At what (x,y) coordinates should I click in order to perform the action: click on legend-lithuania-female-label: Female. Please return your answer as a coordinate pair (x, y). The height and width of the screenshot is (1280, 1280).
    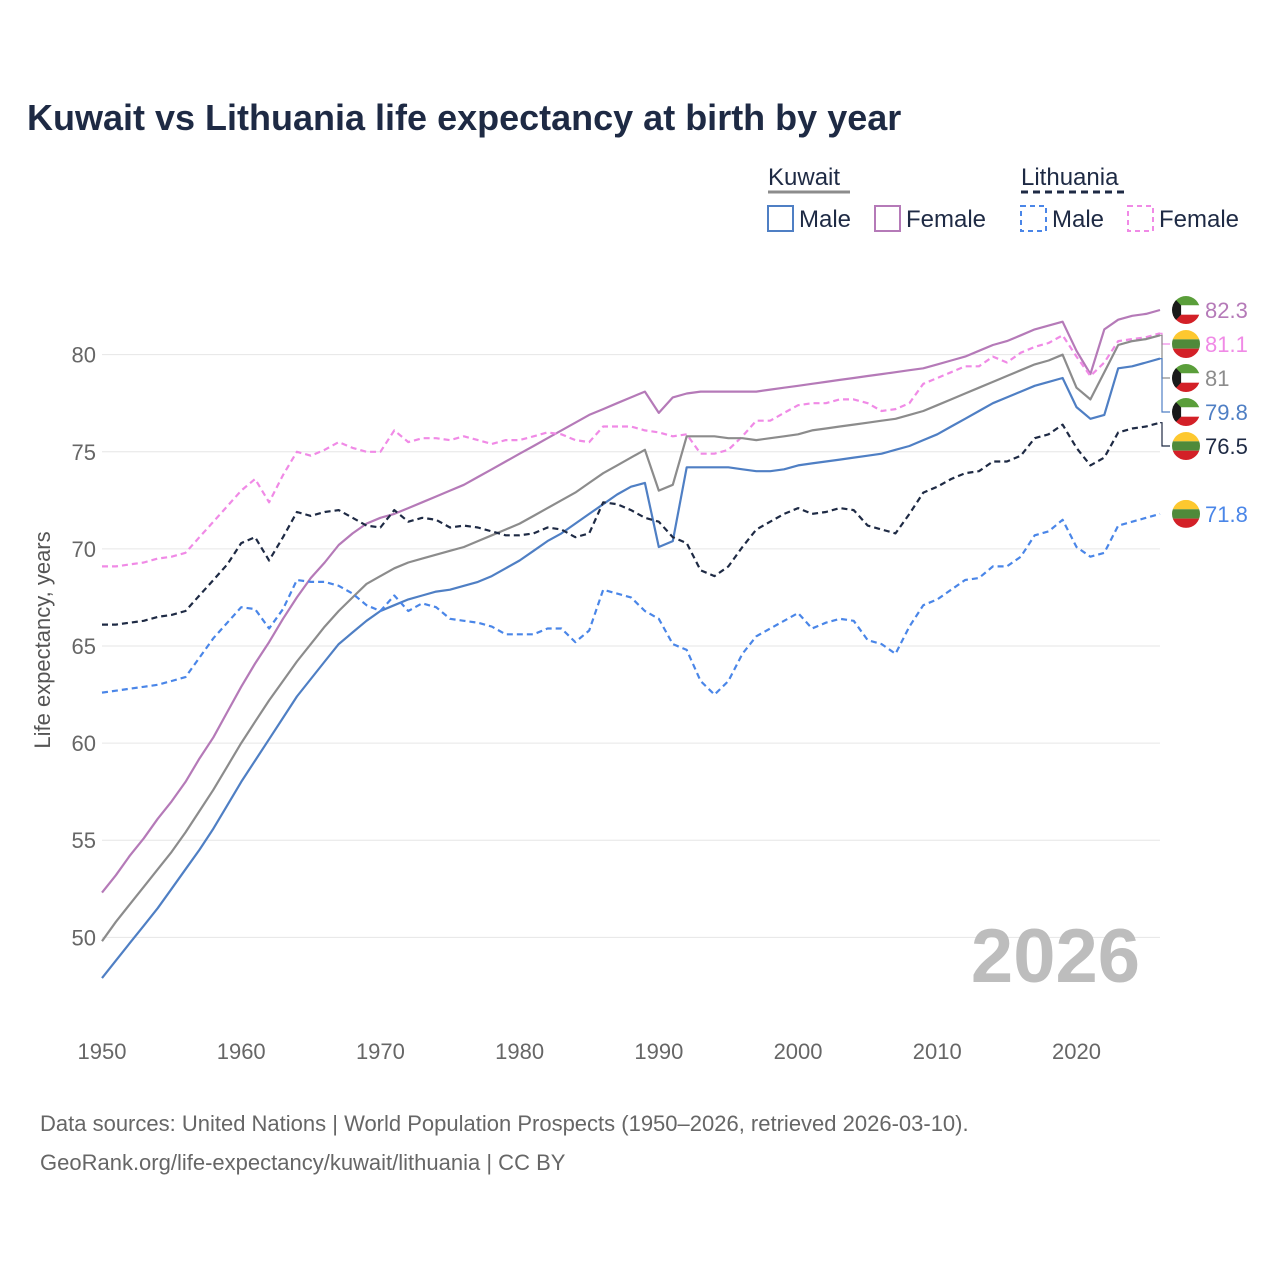
    Looking at the image, I should click on (1199, 219).